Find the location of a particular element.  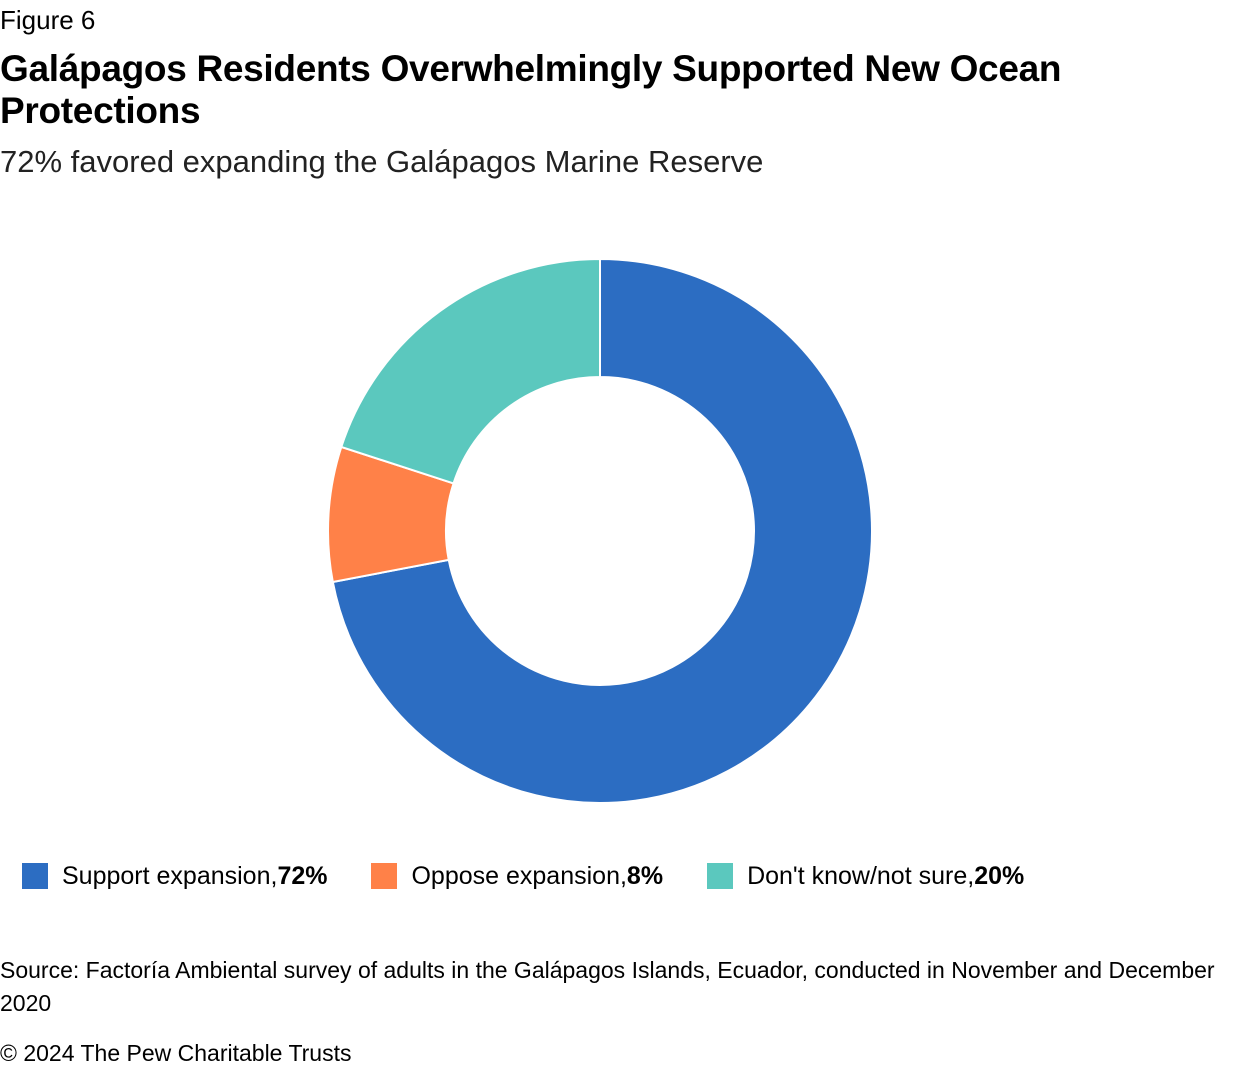

legend-swatch-oppose is located at coordinates (384, 876).